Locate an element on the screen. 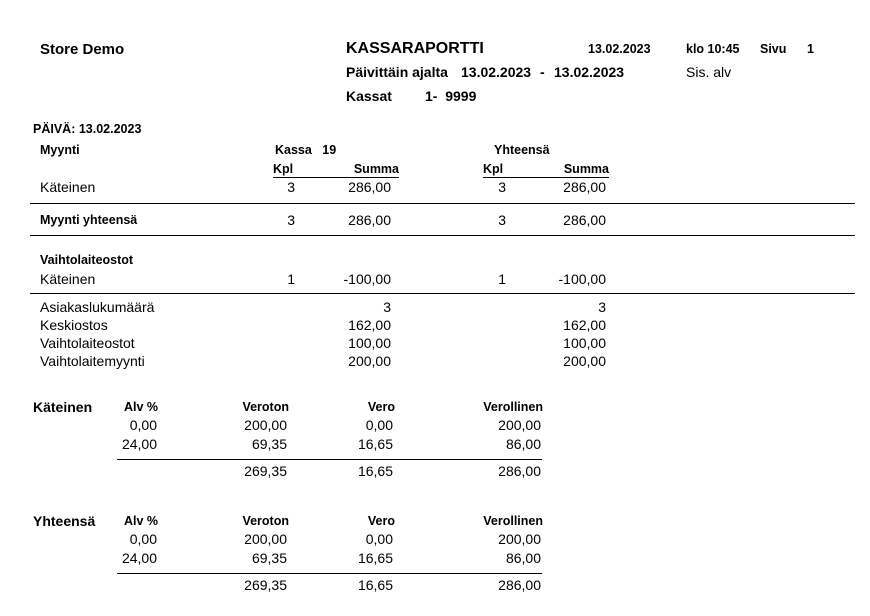 The width and height of the screenshot is (870, 616). report-time: klo 10:45 is located at coordinates (713, 49).